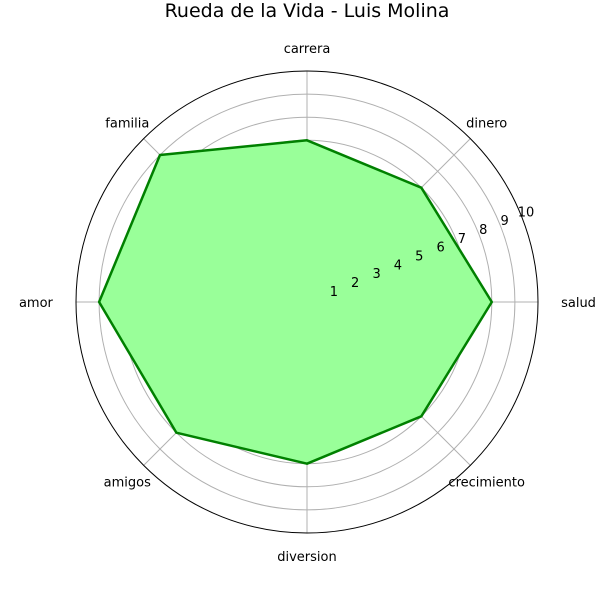 This screenshot has width=600, height=600. What do you see at coordinates (578, 303) in the screenshot?
I see `category-label-salud: salud` at bounding box center [578, 303].